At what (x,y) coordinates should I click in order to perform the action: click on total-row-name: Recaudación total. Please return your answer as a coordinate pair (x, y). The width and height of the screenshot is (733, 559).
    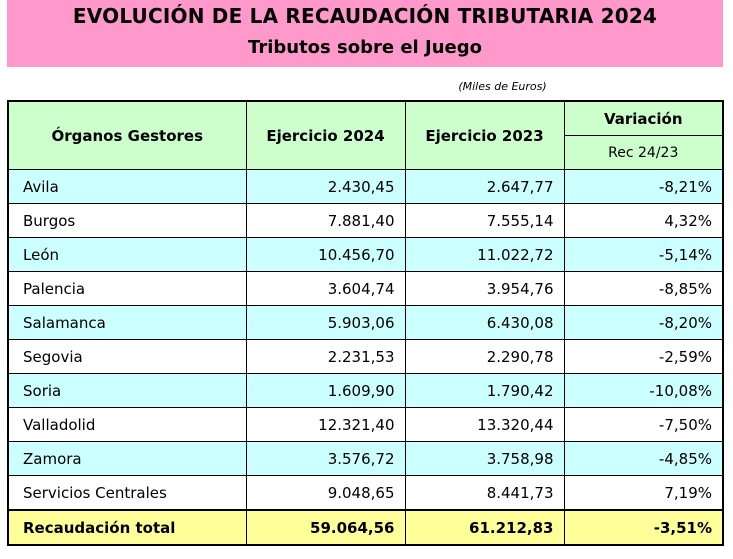
    Looking at the image, I should click on (127, 527).